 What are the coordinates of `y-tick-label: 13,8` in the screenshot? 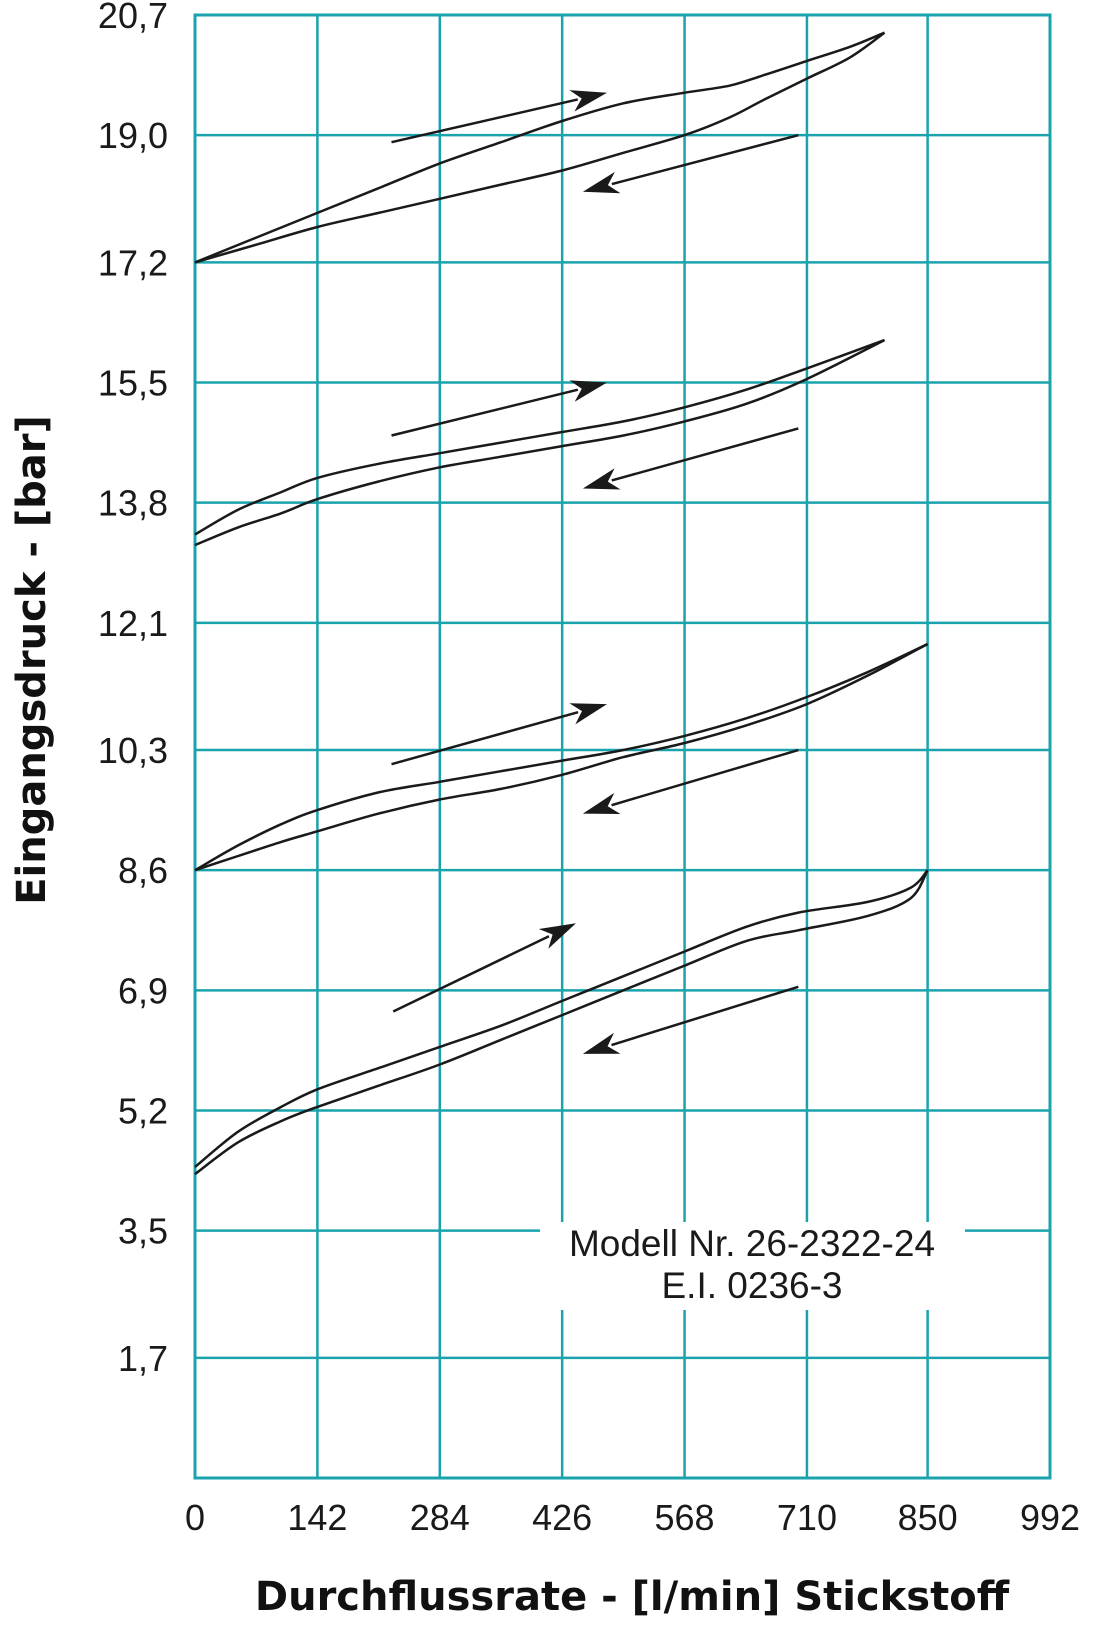 It's located at (133, 503).